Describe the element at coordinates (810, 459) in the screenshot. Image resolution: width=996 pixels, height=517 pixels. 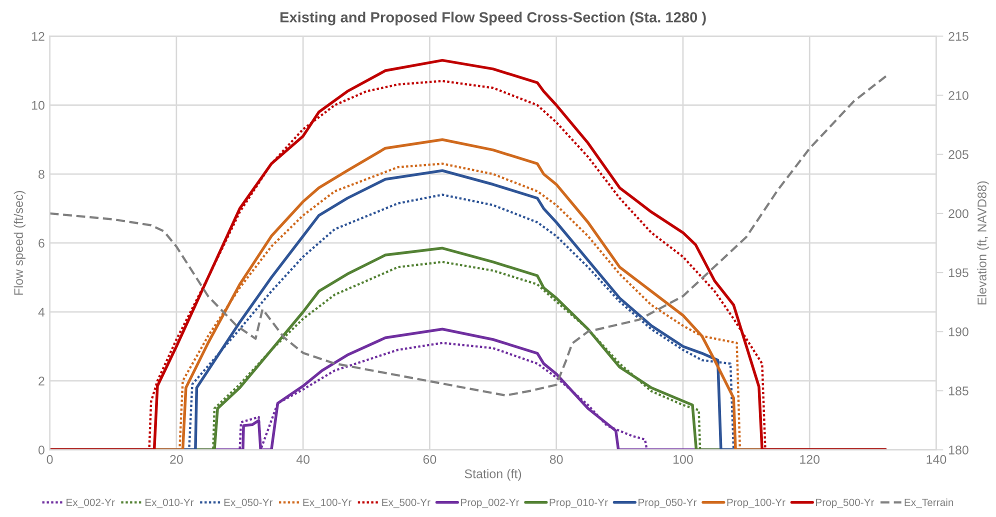
I see `x-tick-label: 120` at that location.